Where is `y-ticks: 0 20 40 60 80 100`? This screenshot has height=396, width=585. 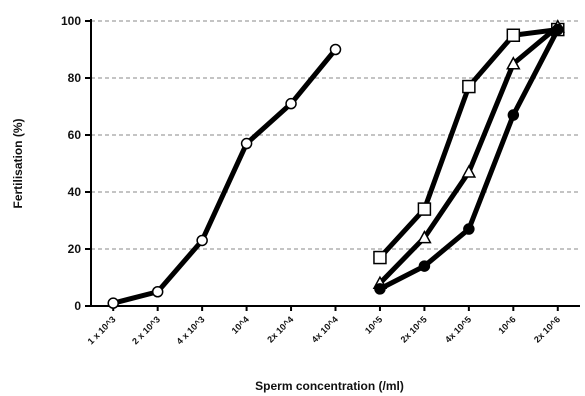
y-ticks: 0 20 40 60 80 100 is located at coordinates (76, 163).